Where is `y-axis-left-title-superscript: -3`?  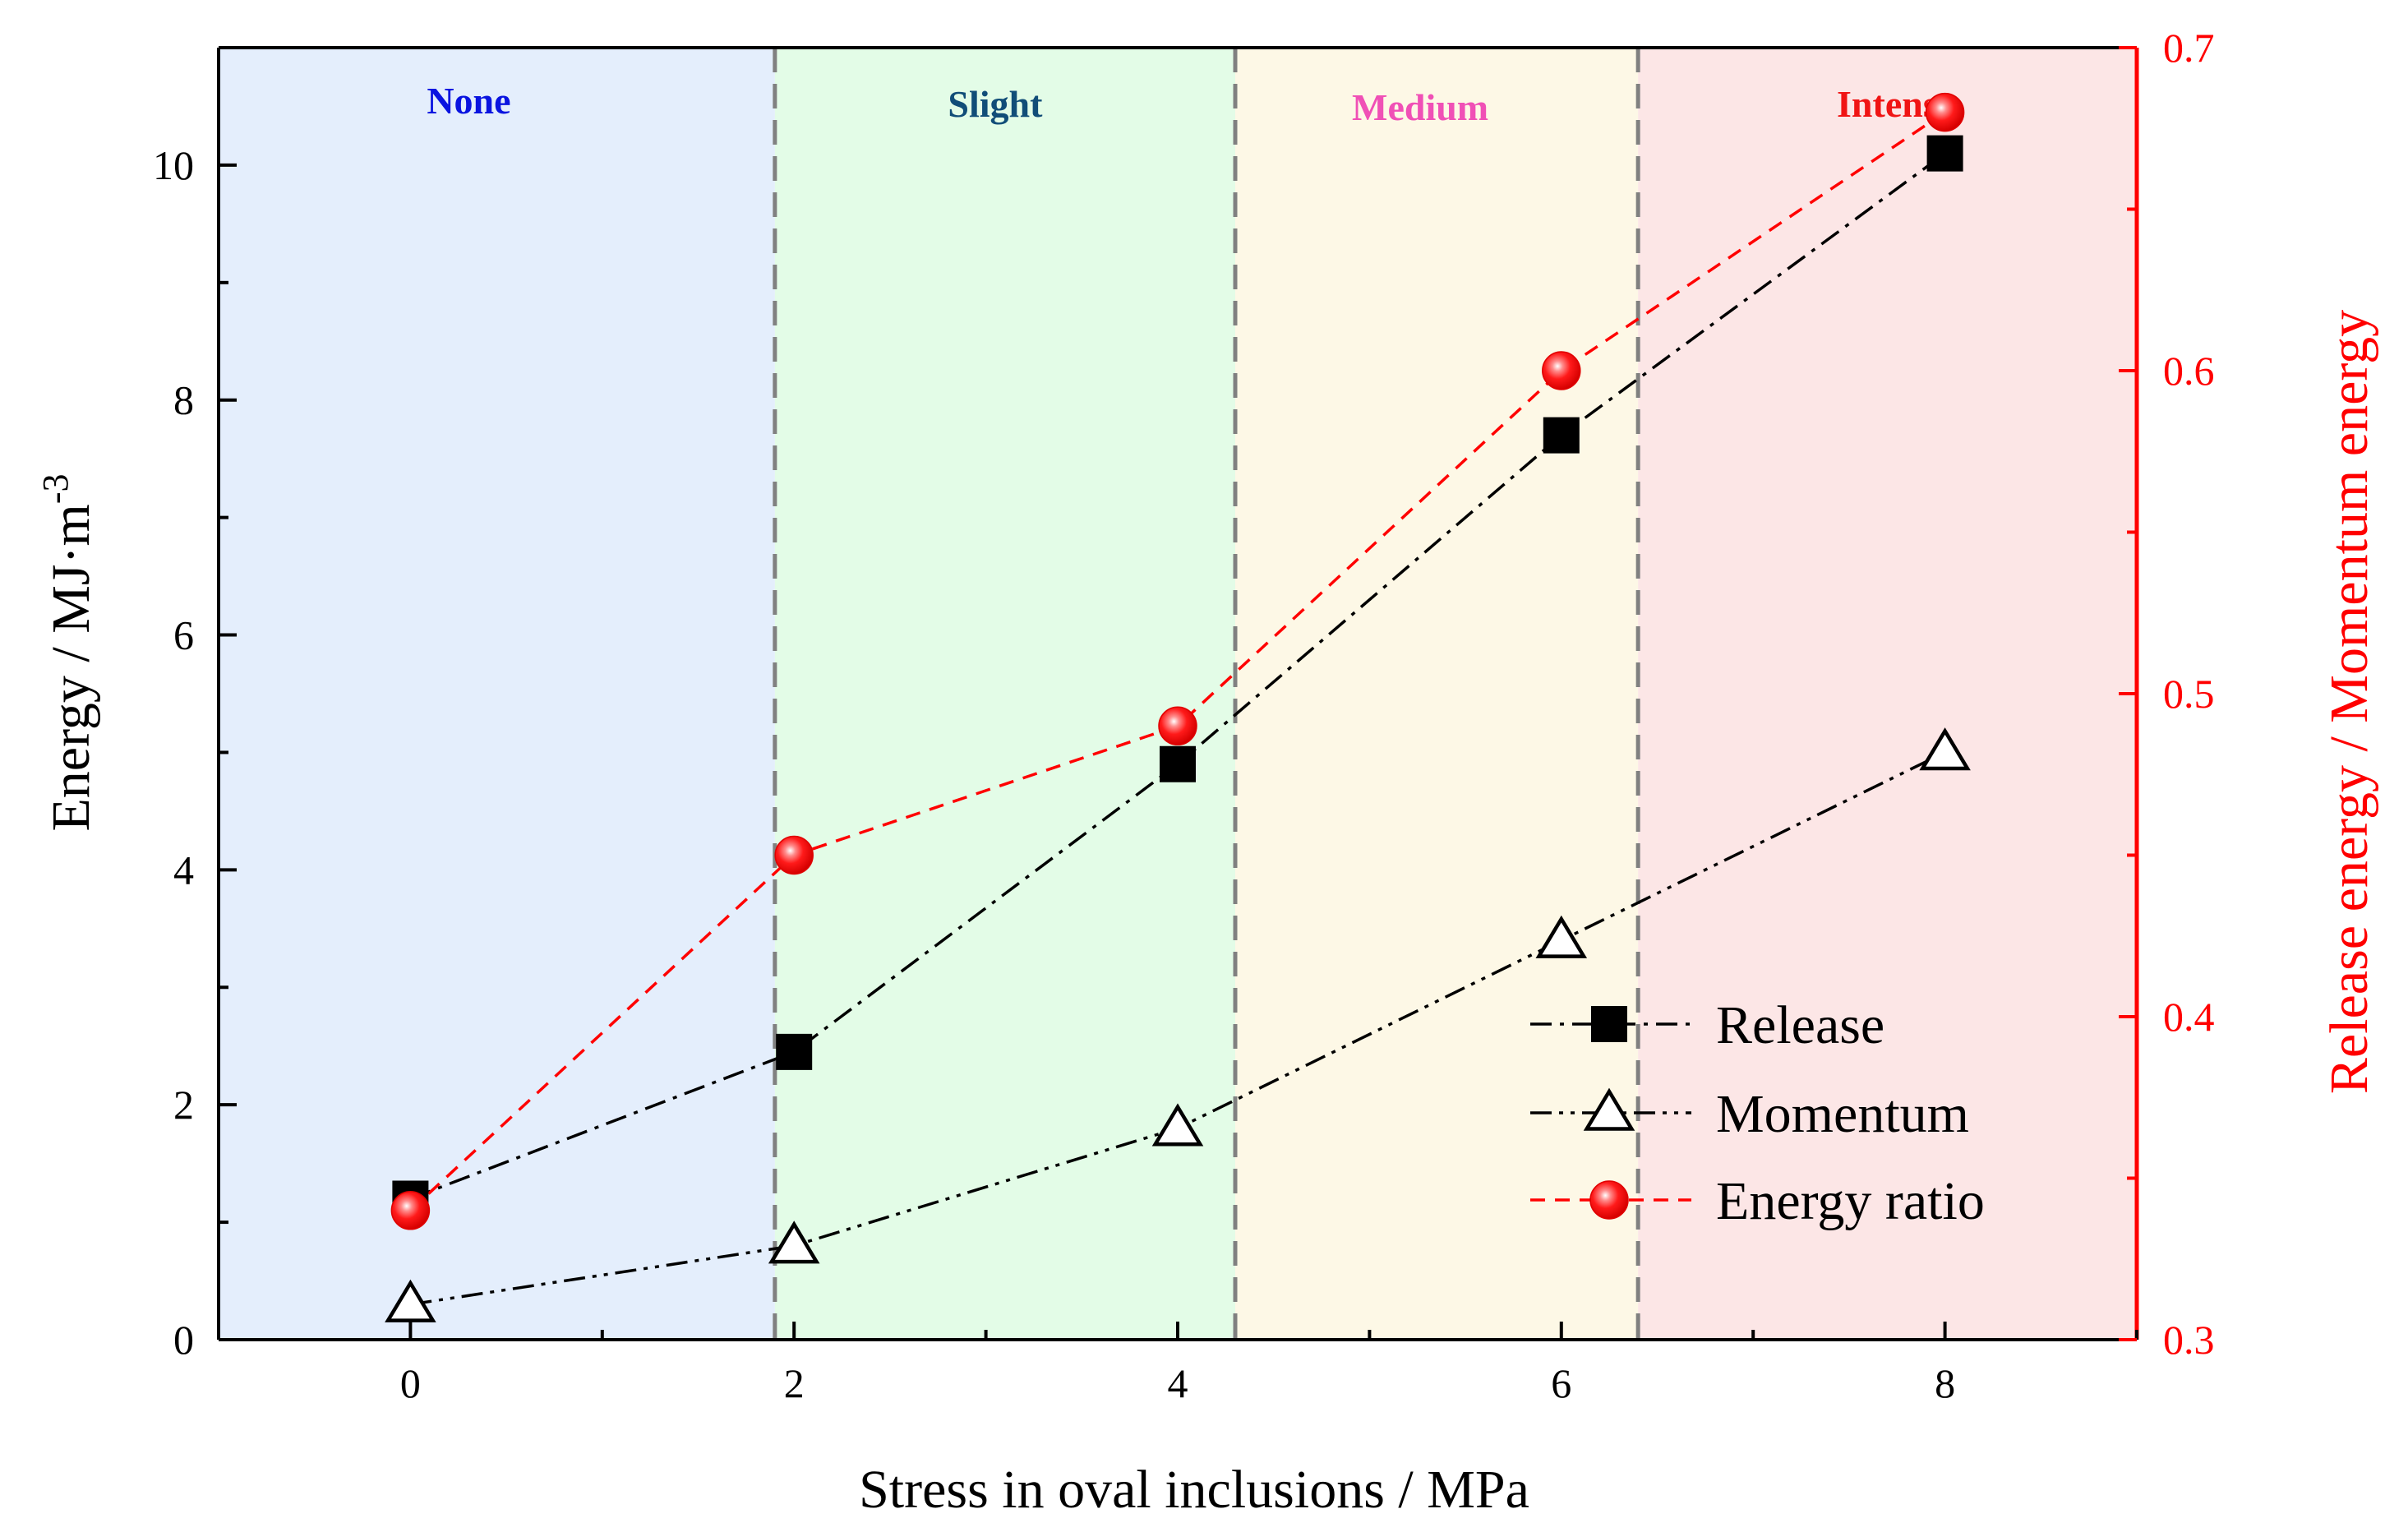
y-axis-left-title-superscript: -3 is located at coordinates (55, 489).